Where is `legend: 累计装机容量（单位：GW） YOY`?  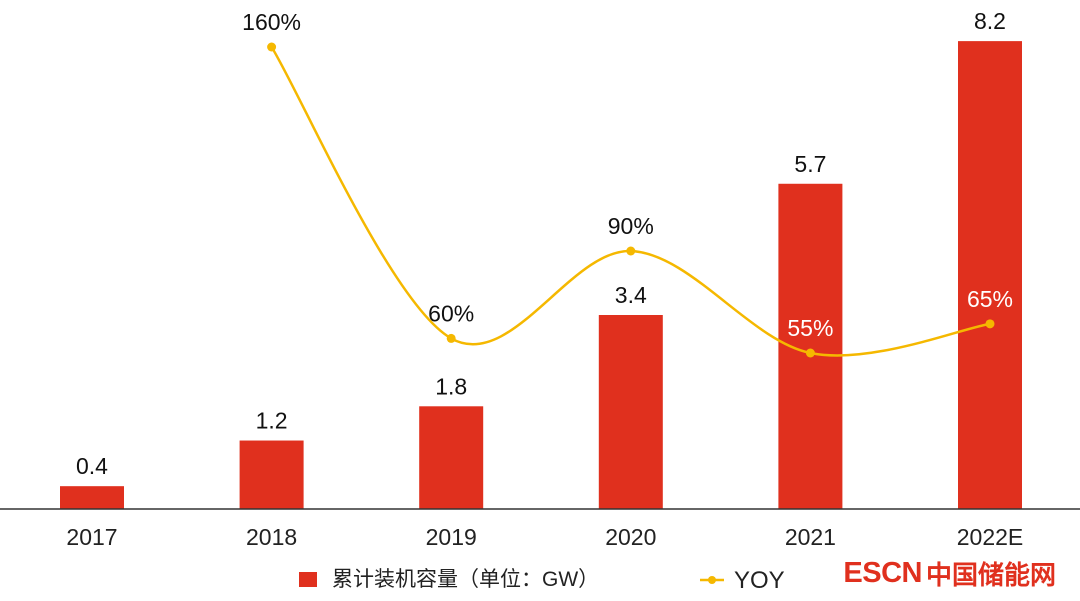 legend: 累计装机容量（单位：GW） YOY is located at coordinates (542, 580).